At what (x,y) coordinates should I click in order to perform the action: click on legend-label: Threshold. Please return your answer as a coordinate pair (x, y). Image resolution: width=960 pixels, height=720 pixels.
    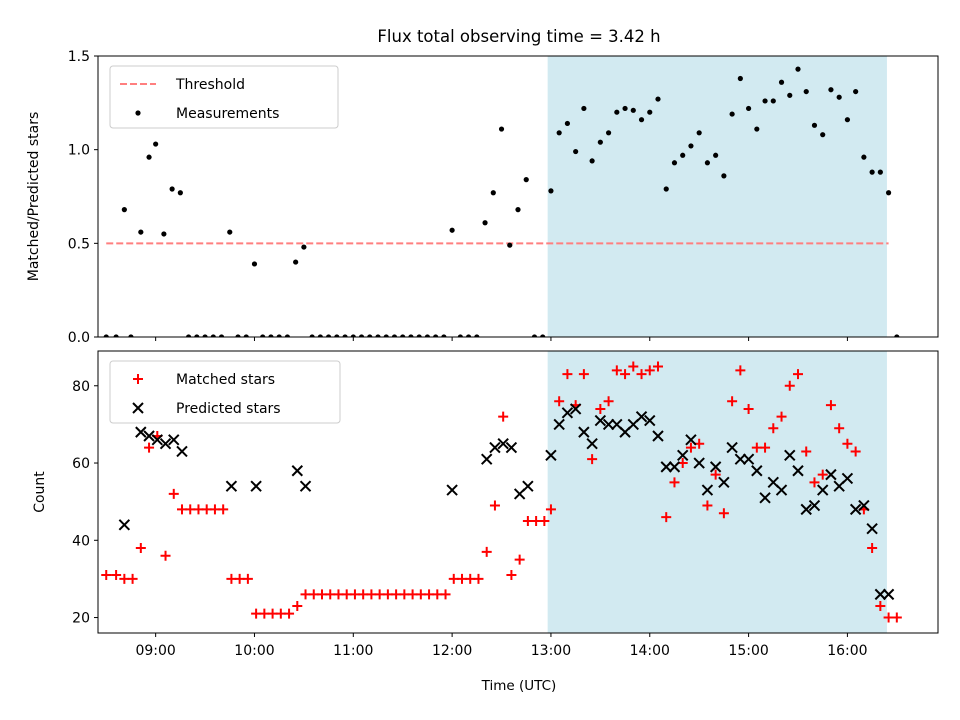
    Looking at the image, I should click on (210, 85).